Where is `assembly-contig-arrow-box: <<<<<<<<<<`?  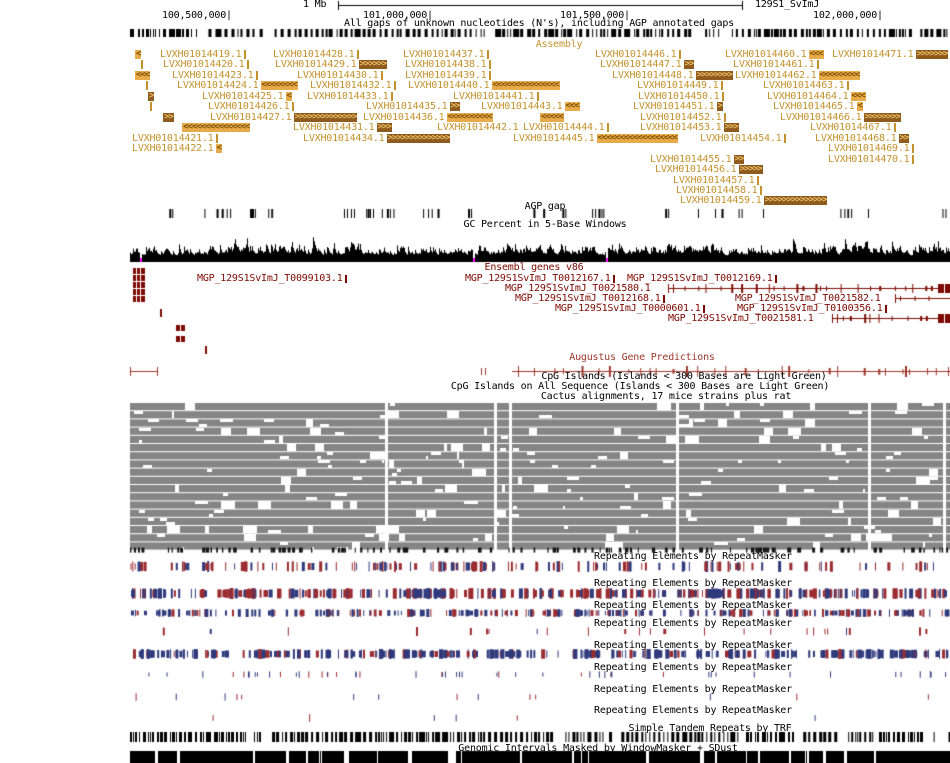
assembly-contig-arrow-box: <<<<<<<<<< is located at coordinates (469, 117).